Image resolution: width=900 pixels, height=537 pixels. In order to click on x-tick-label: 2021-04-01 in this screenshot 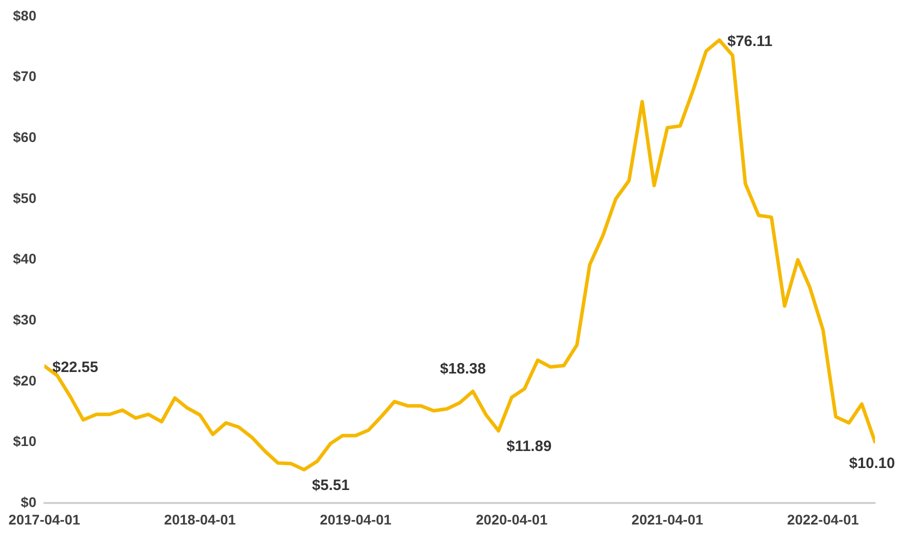, I will do `click(668, 519)`.